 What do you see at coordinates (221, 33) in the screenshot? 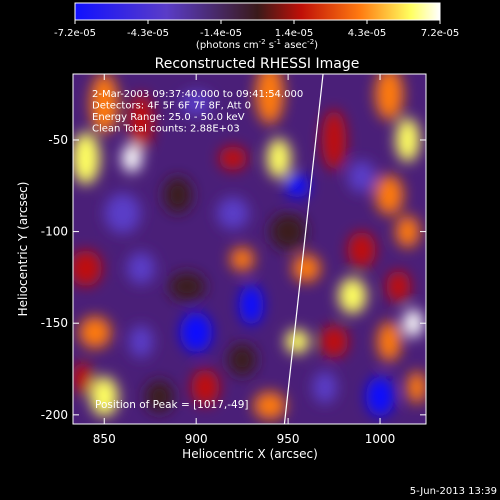
I see `colorbar-tick-label: -1.4e-05` at bounding box center [221, 33].